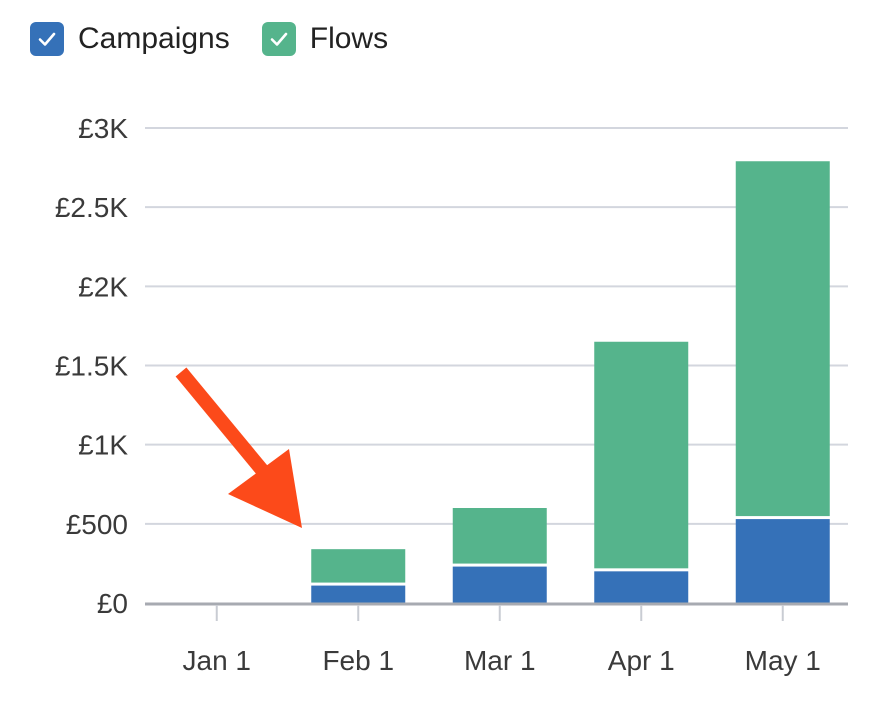 This screenshot has width=896, height=714. I want to click on arrow-shaft, so click(221, 421).